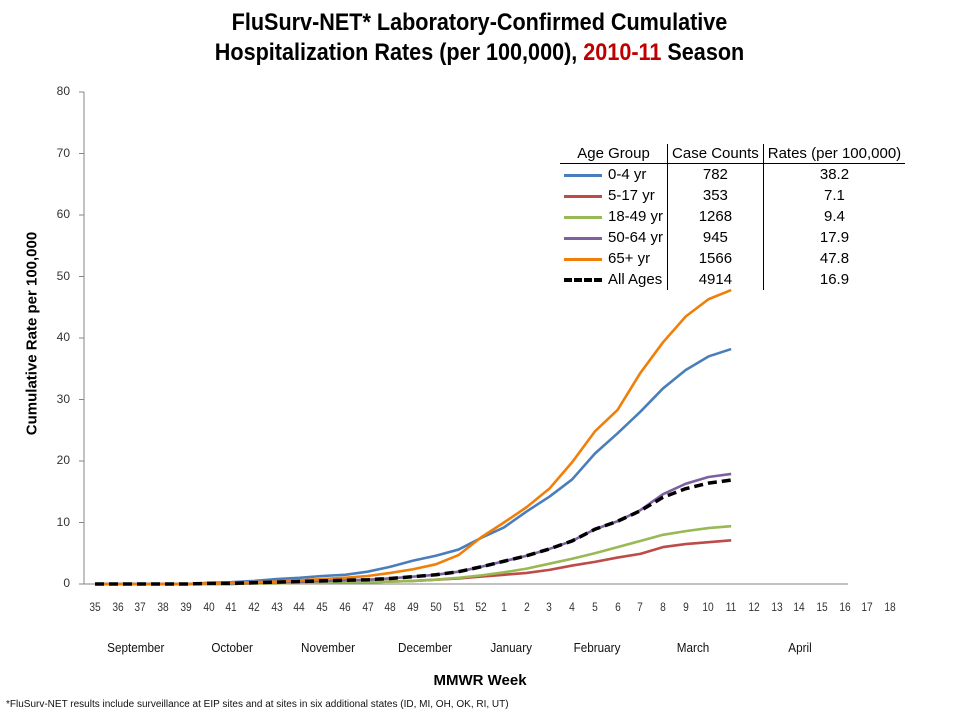 The height and width of the screenshot is (720, 960). What do you see at coordinates (63, 521) in the screenshot?
I see `y-tick-label: 10` at bounding box center [63, 521].